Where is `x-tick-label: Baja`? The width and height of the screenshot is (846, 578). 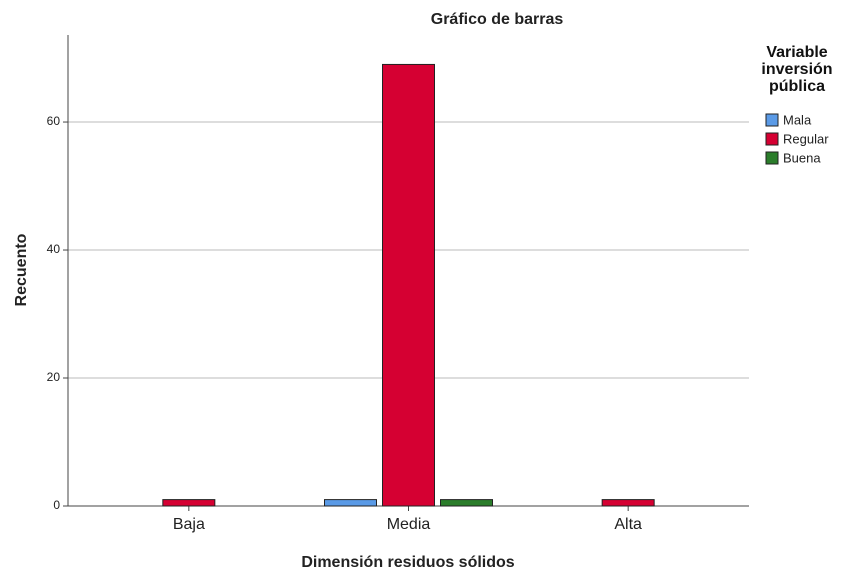 x-tick-label: Baja is located at coordinates (189, 524).